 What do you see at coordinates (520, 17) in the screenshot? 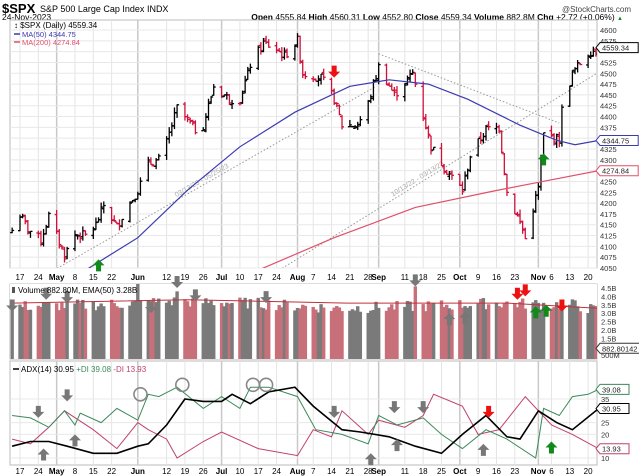
I see `volume-value: 882.8M` at bounding box center [520, 17].